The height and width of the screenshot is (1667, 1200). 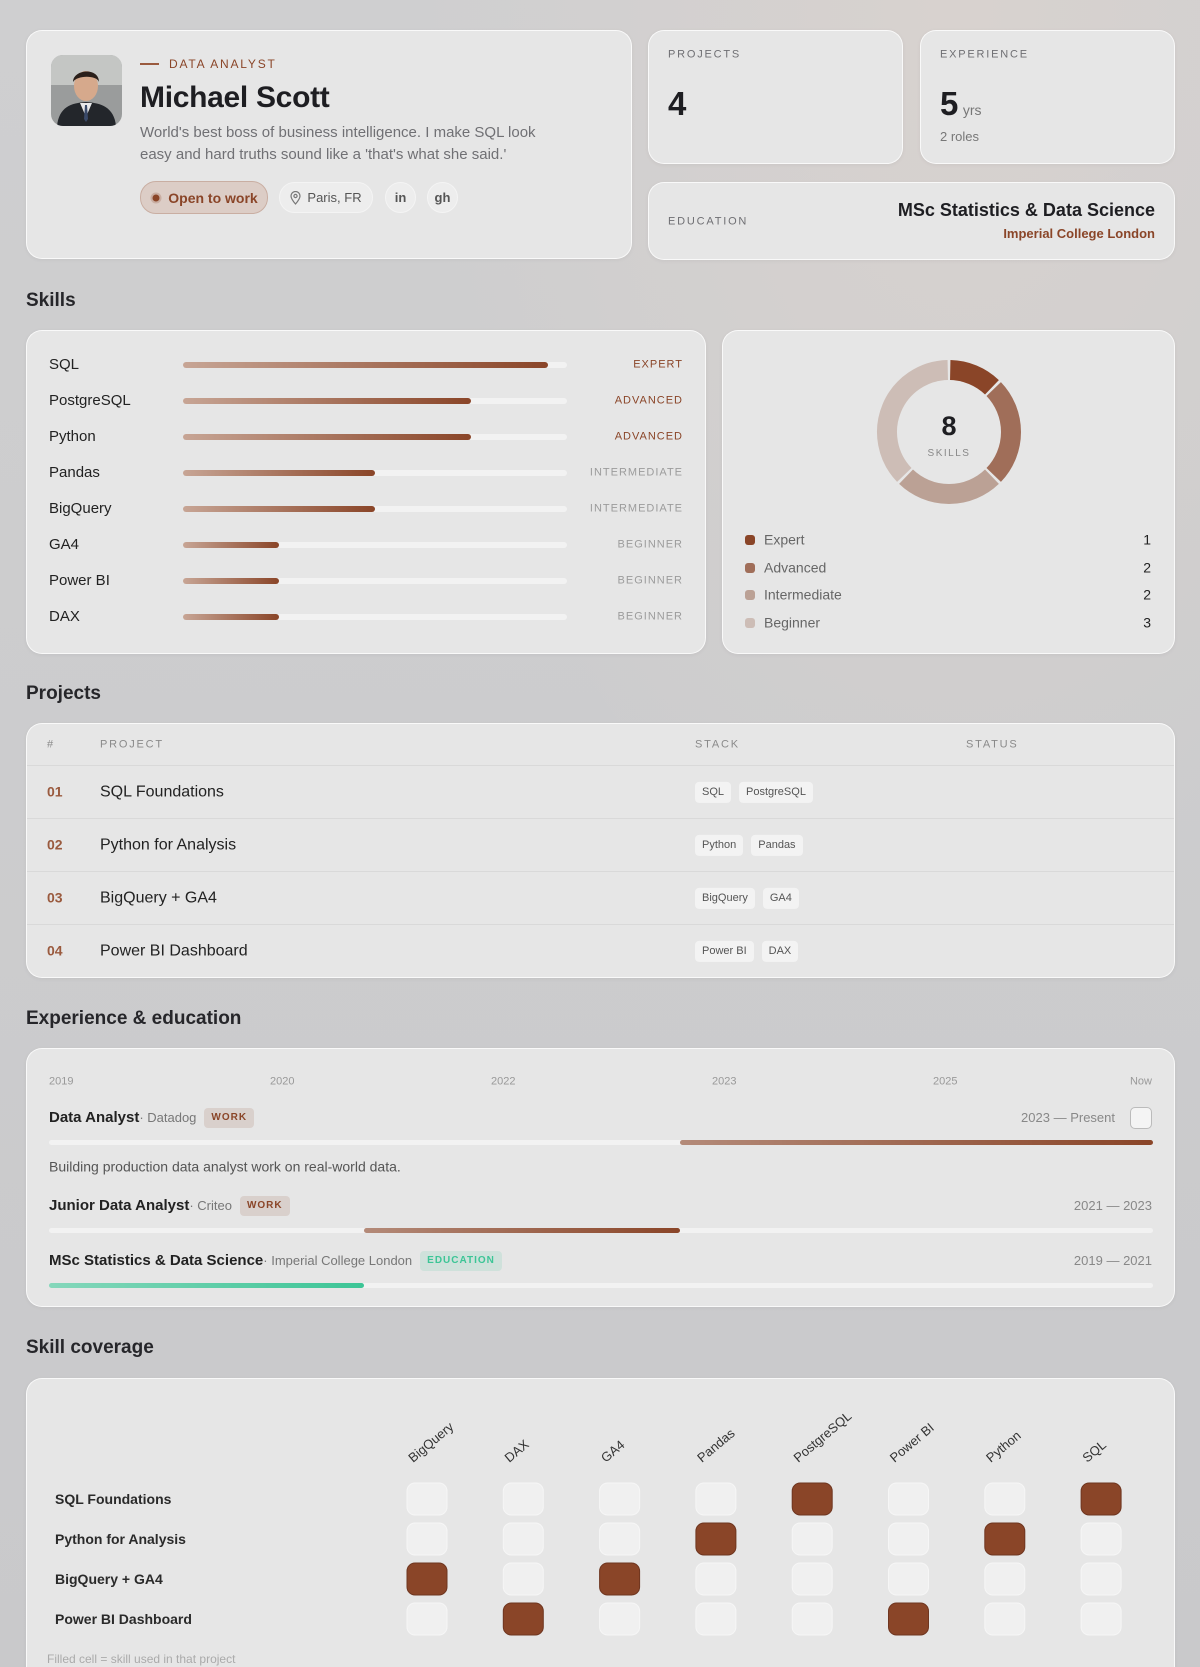 What do you see at coordinates (264, 1206) in the screenshot?
I see `entry-kind: WORK` at bounding box center [264, 1206].